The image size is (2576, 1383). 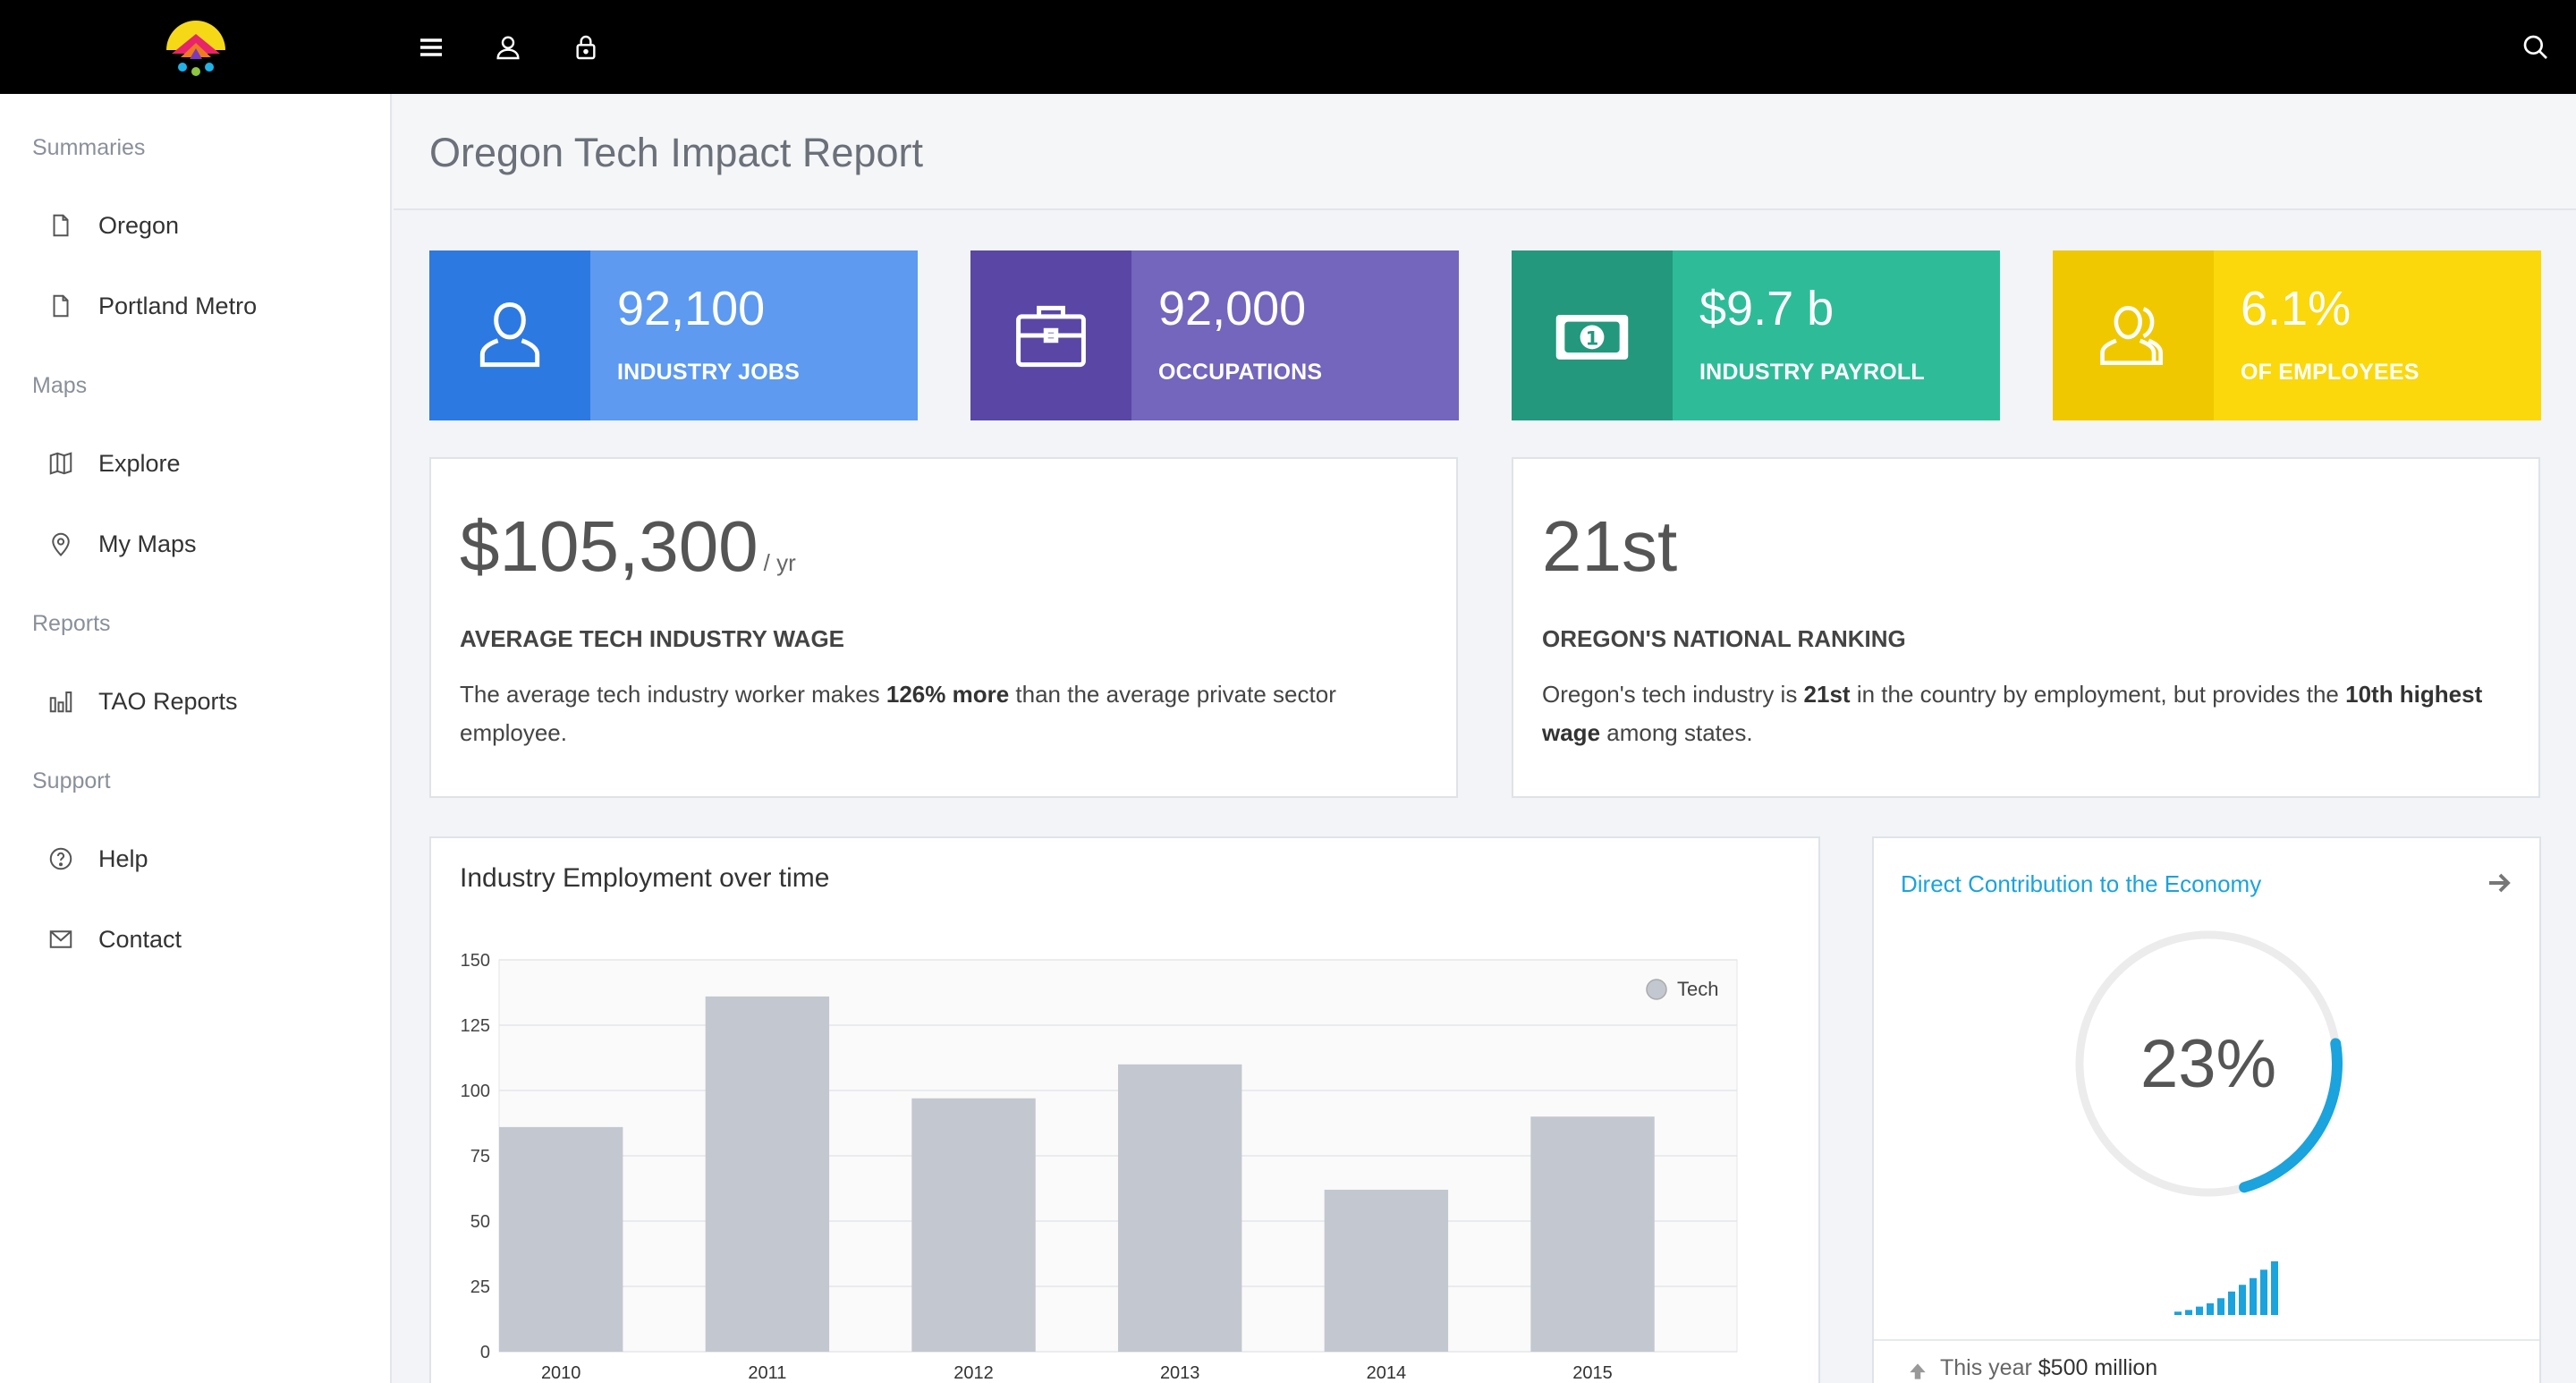 What do you see at coordinates (89, 148) in the screenshot?
I see `sidebar-section-summaries: Summaries` at bounding box center [89, 148].